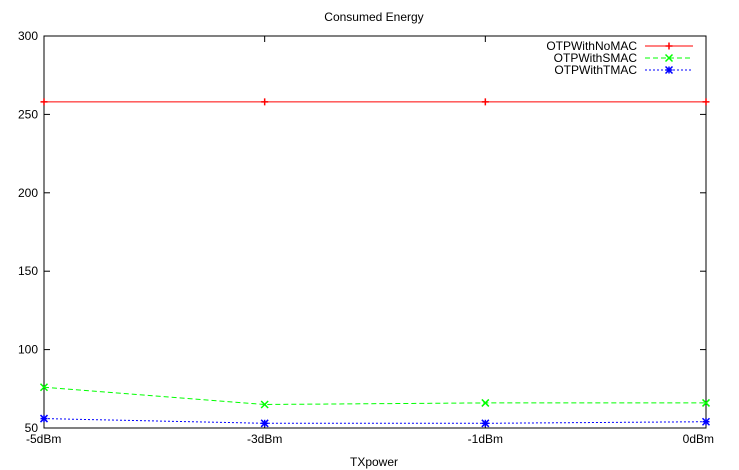 The width and height of the screenshot is (739, 470). I want to click on x-tick-label: -3dBm, so click(264, 439).